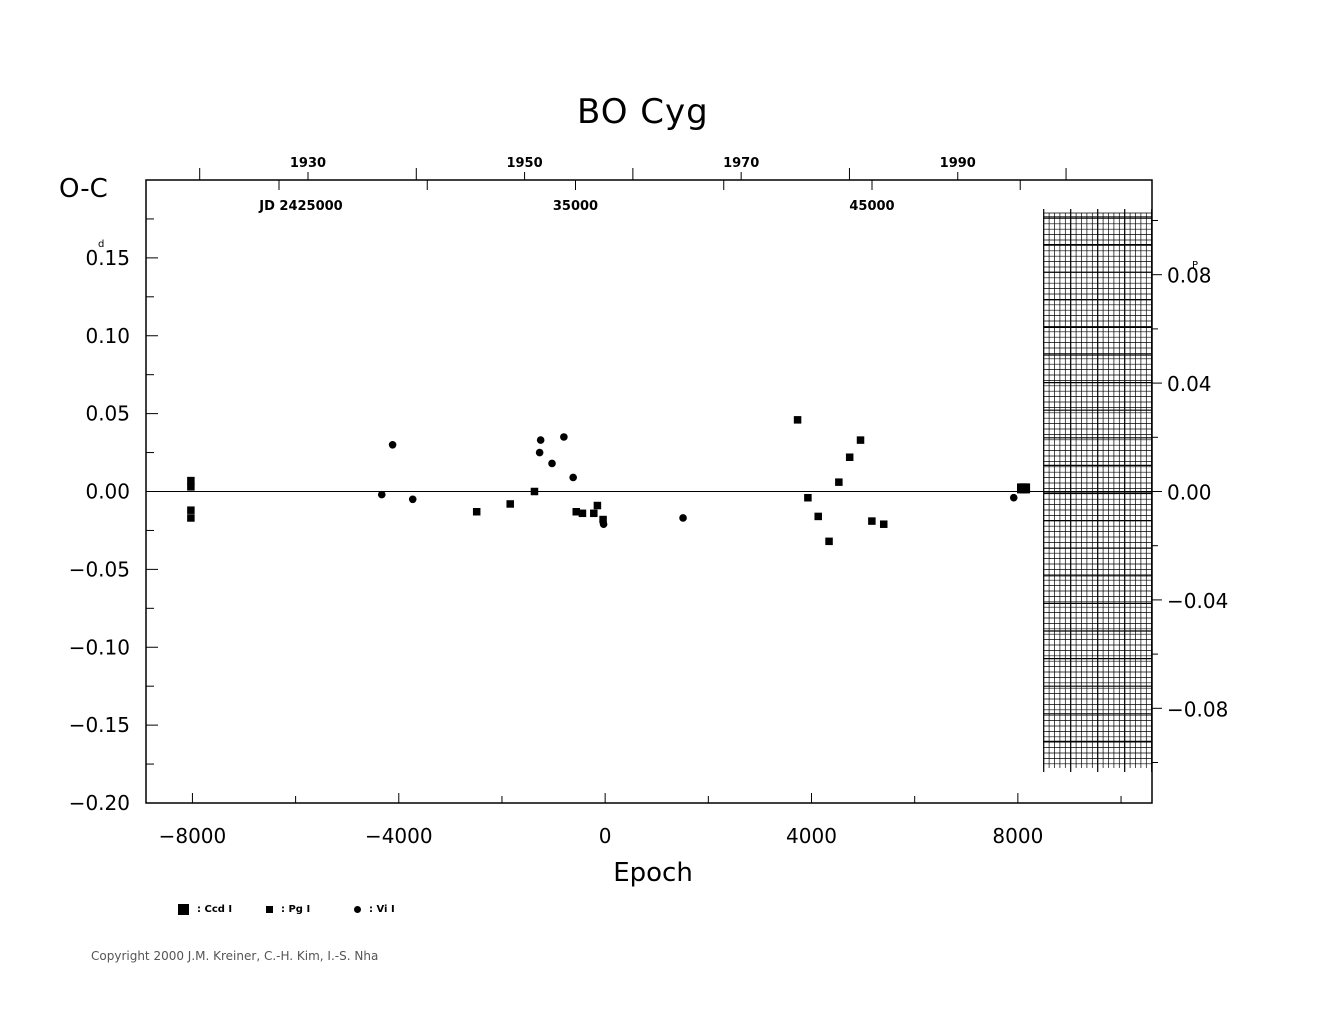 This screenshot has width=1325, height=1020. Describe the element at coordinates (269, 909) in the screenshot. I see `legend-pg-marker` at that location.